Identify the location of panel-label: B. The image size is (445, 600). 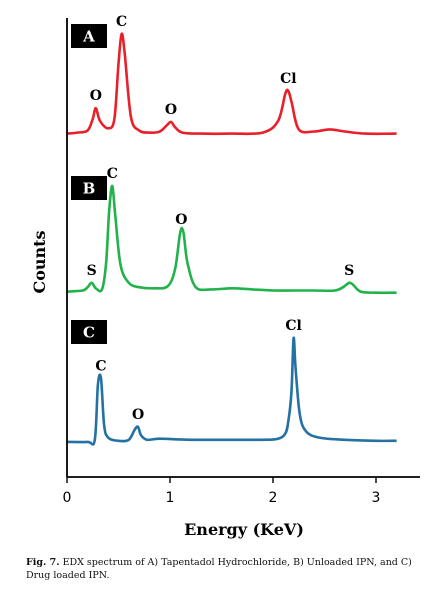
(89, 189).